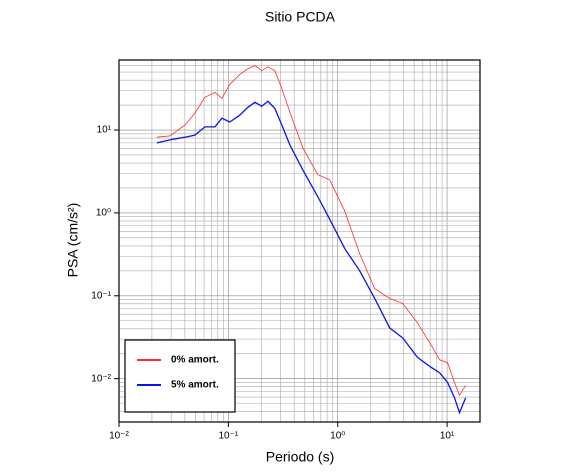  What do you see at coordinates (300, 17) in the screenshot?
I see `chart-title: Sitio PCDA` at bounding box center [300, 17].